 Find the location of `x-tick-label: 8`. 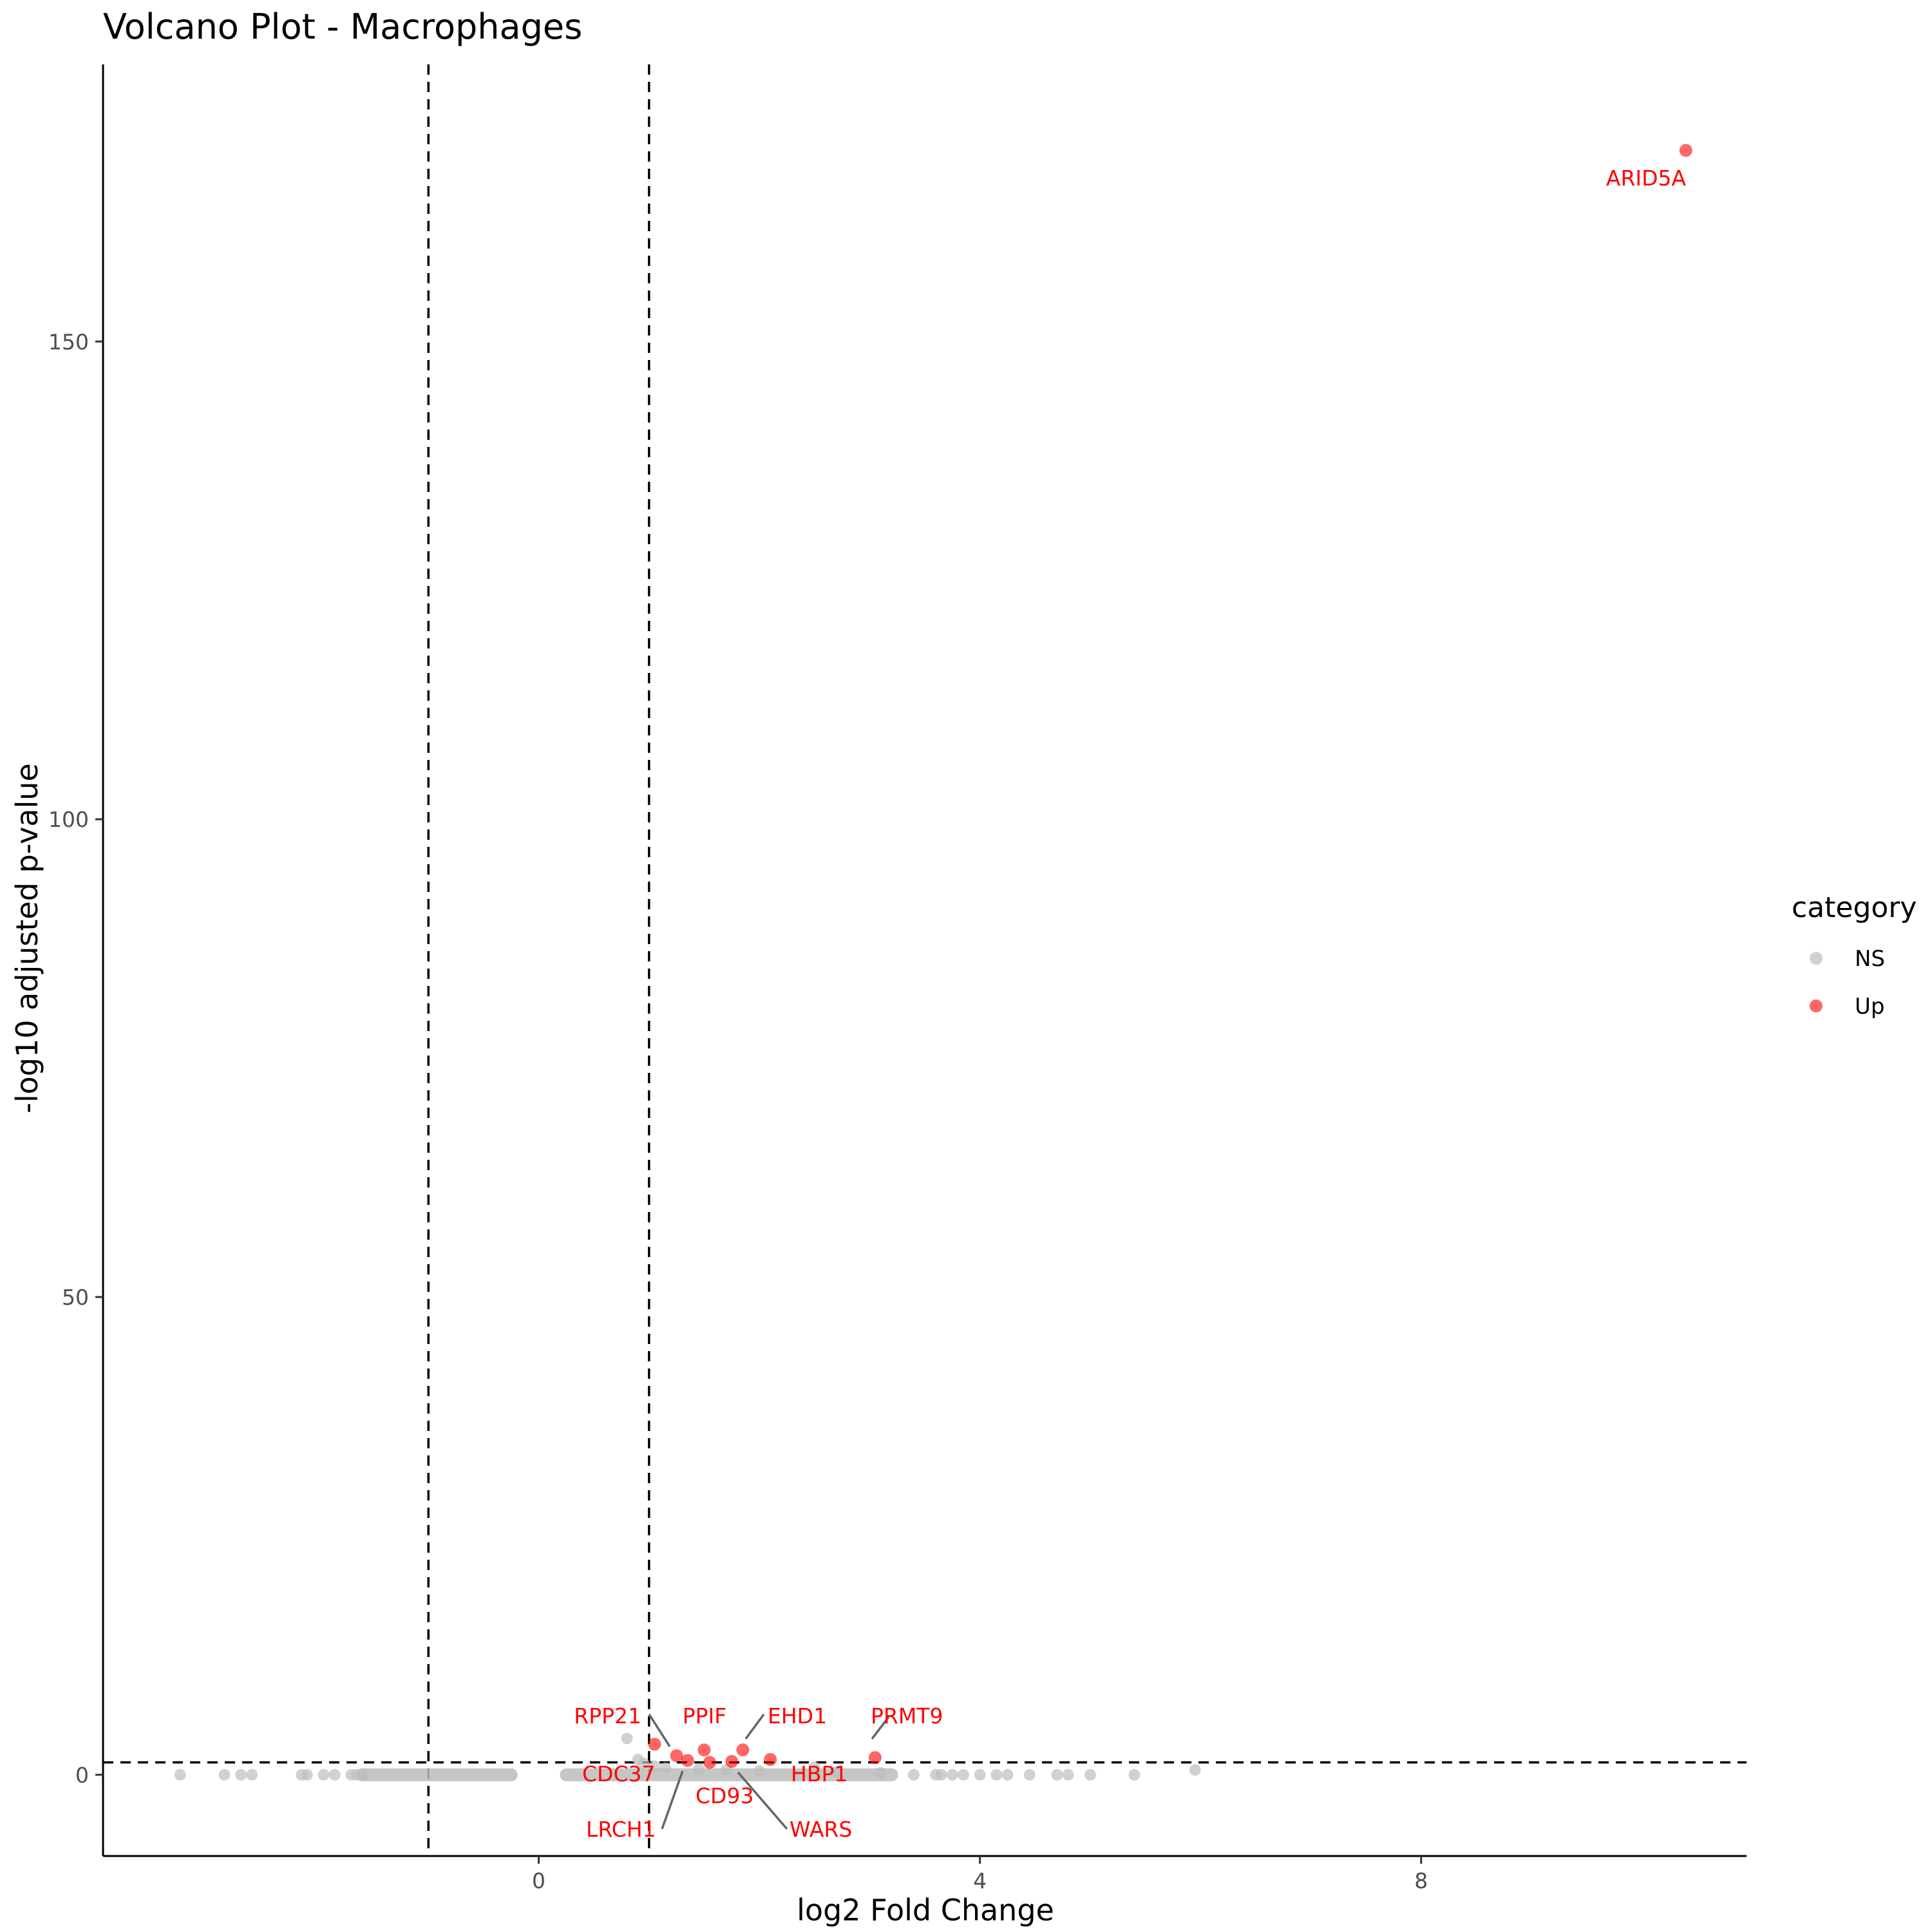

x-tick-label: 8 is located at coordinates (1421, 1880).